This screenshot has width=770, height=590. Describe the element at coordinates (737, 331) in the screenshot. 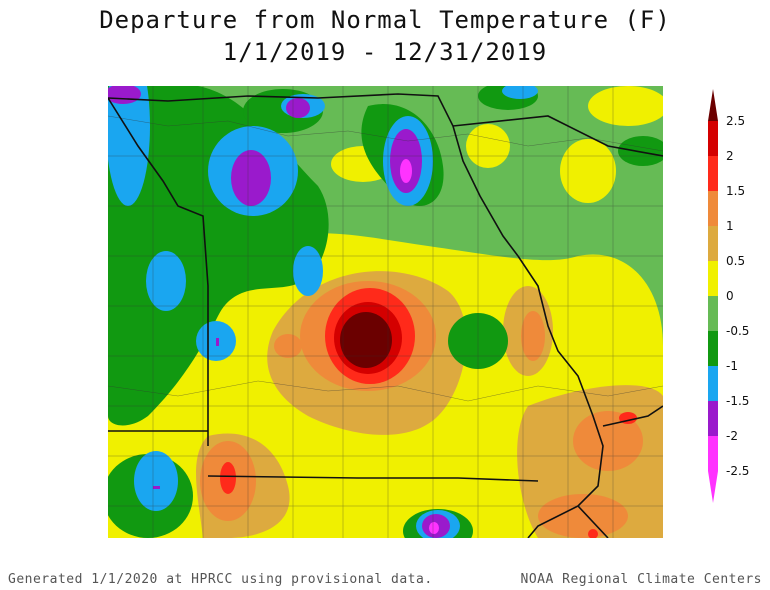

I see `legend-label: -0.5` at that location.